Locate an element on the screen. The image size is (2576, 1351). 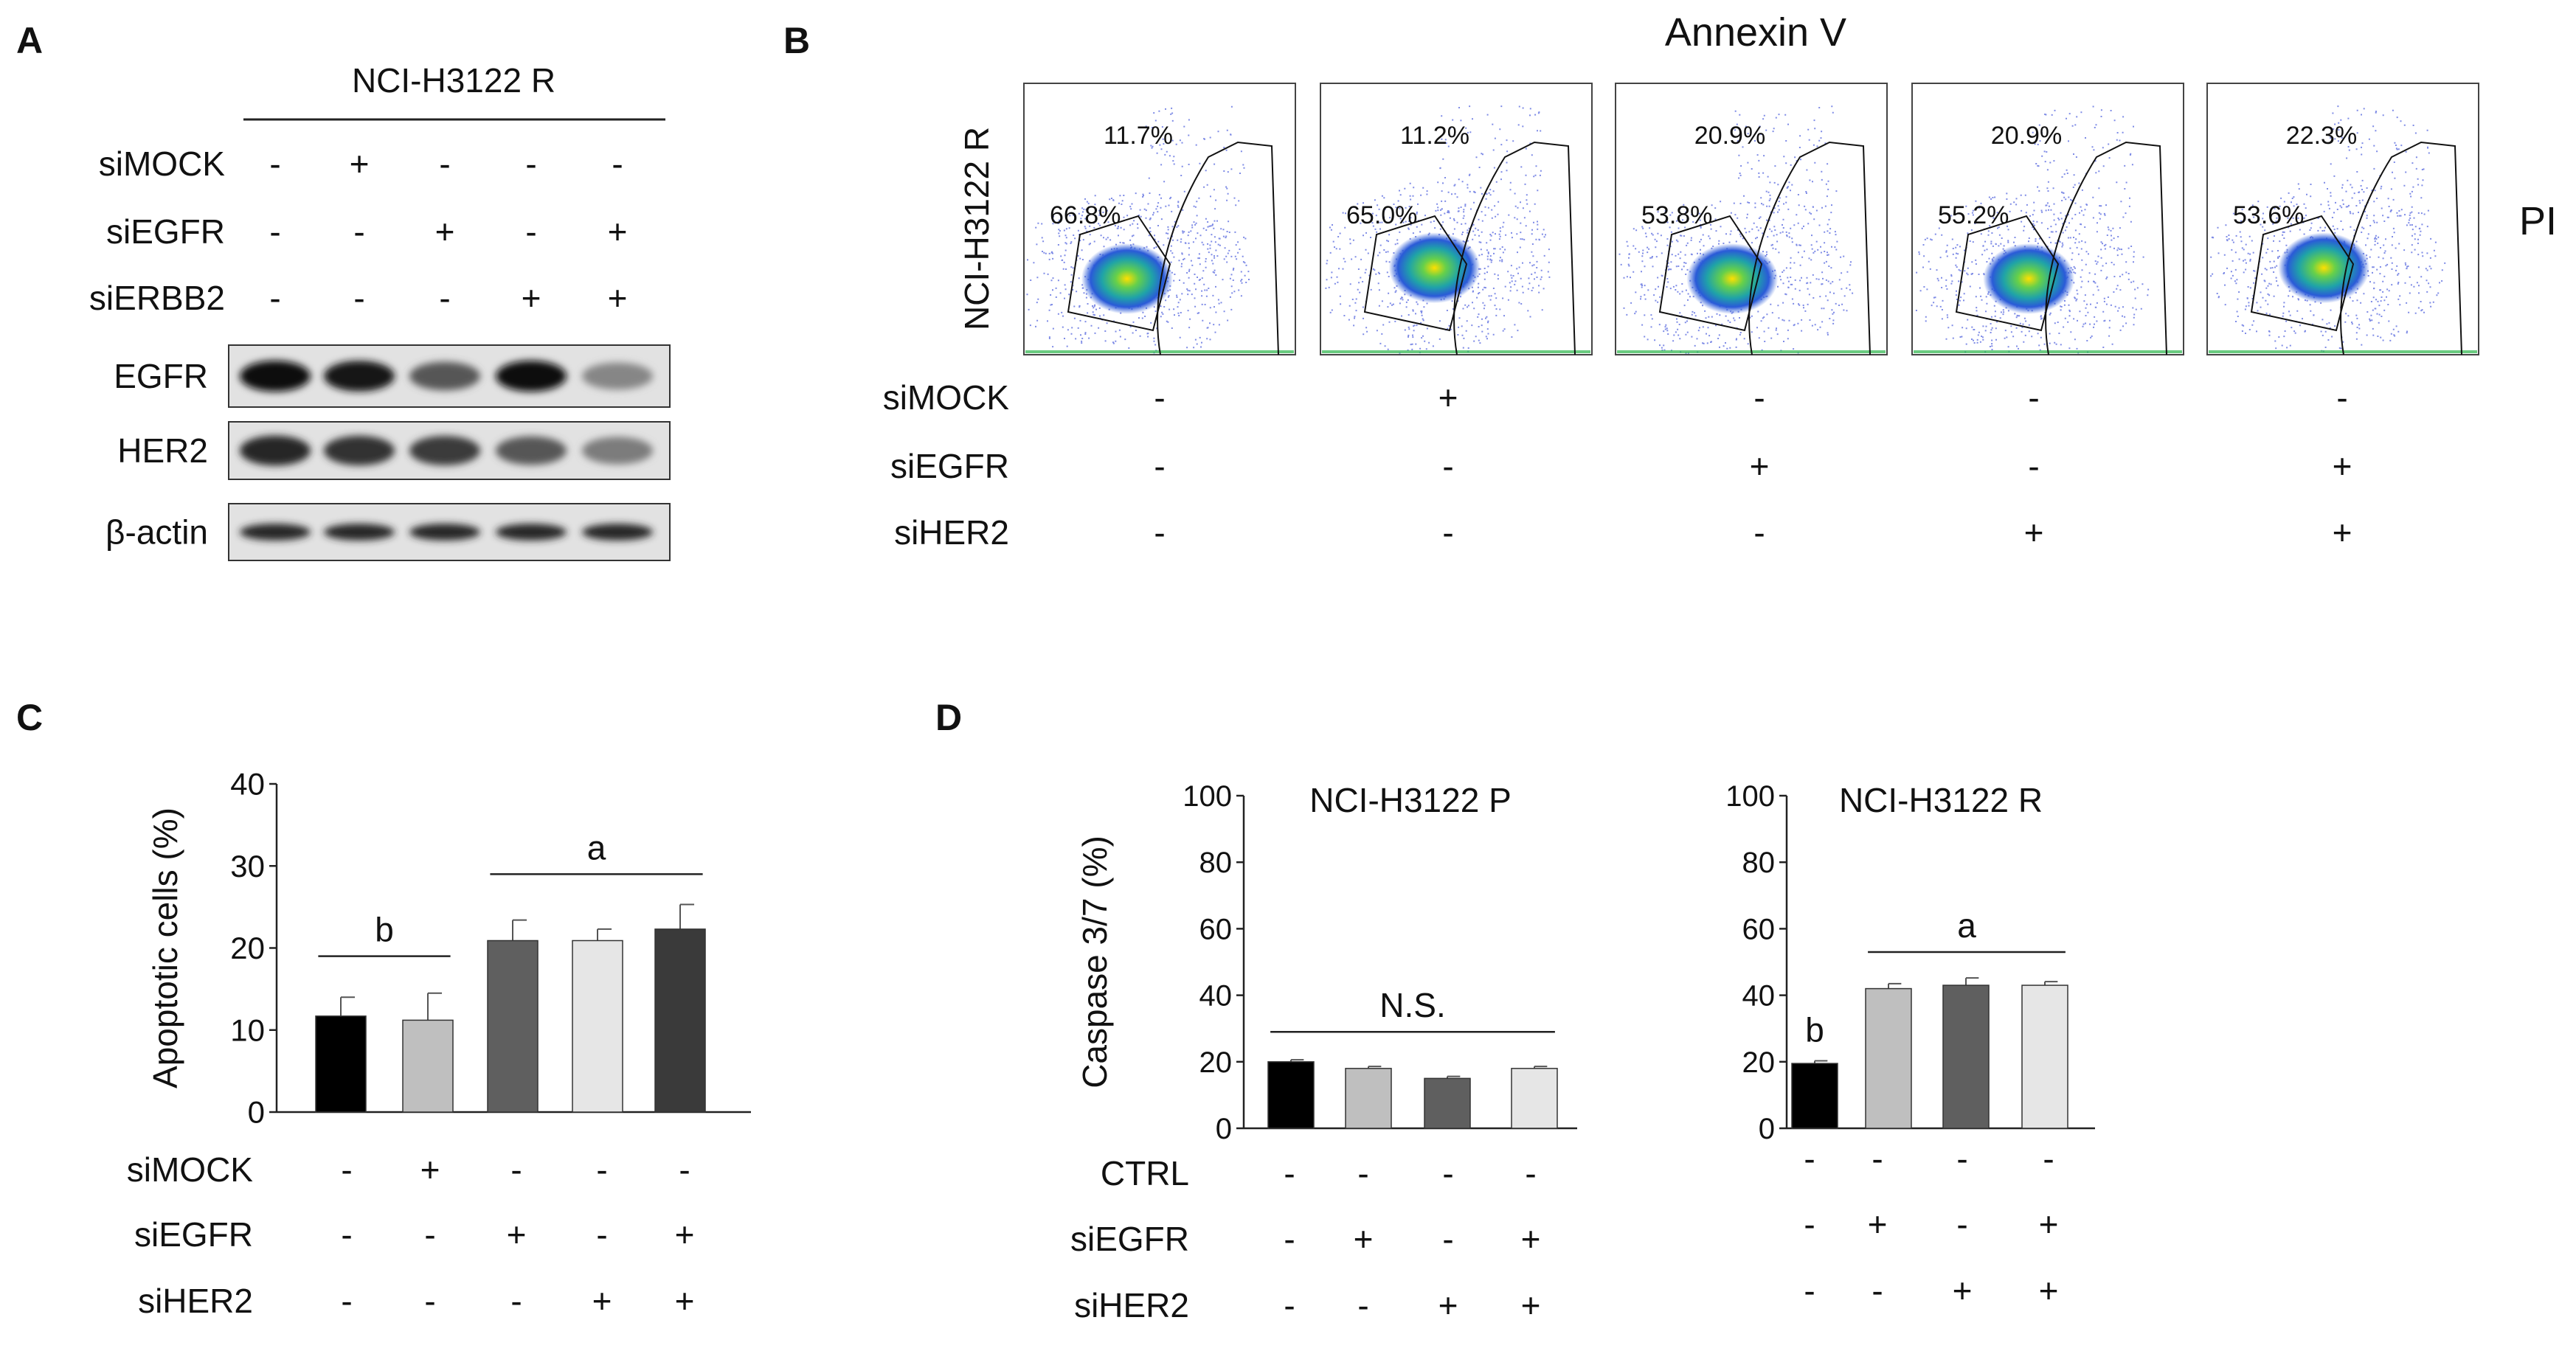
y-axis-label: Caspase 3/7 (%) is located at coordinates (1095, 962).